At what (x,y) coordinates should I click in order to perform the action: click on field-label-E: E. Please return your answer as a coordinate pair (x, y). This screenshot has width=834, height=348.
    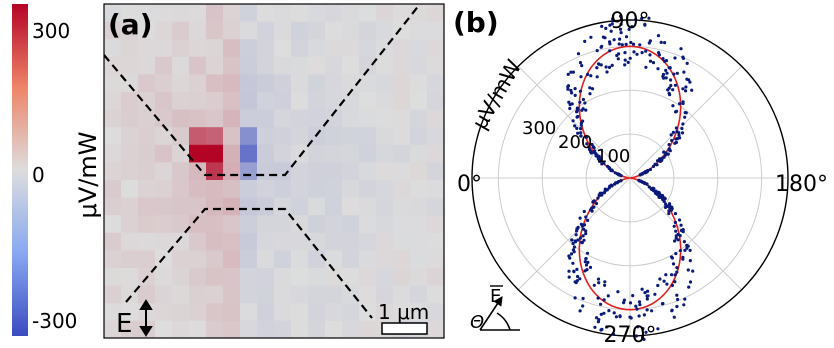
    Looking at the image, I should click on (124, 324).